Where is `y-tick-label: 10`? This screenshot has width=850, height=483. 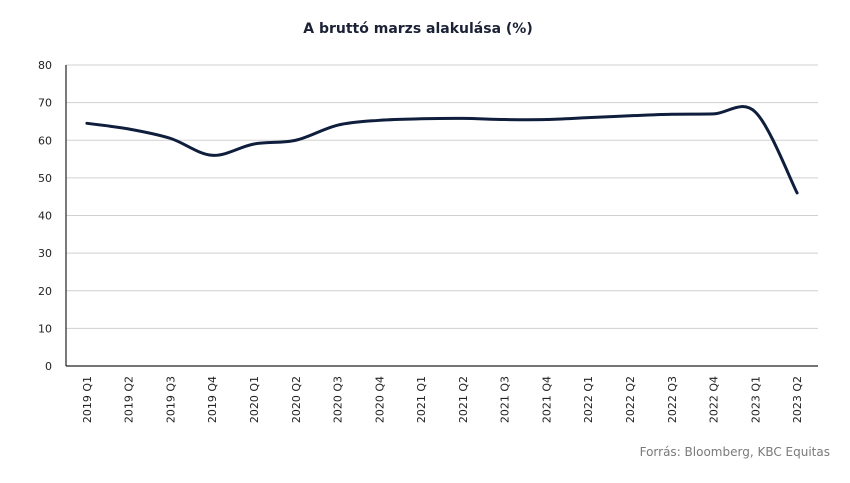
y-tick-label: 10 is located at coordinates (45, 328).